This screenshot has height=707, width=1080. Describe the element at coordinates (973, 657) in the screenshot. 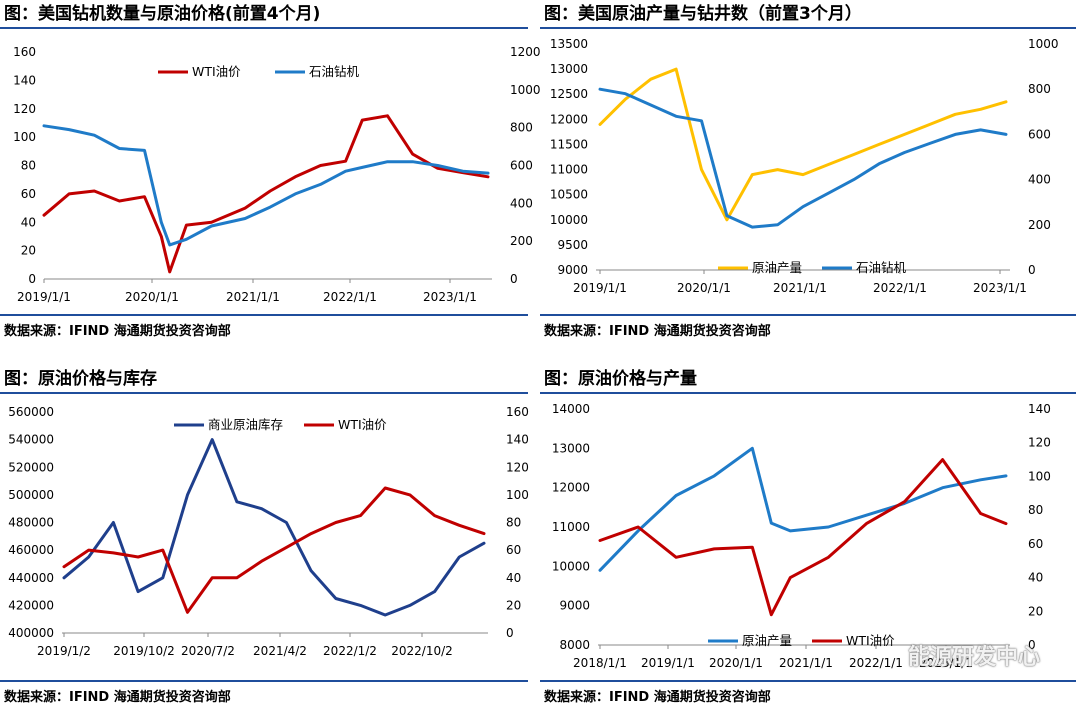

I see `watermark: 能源研发中心` at that location.